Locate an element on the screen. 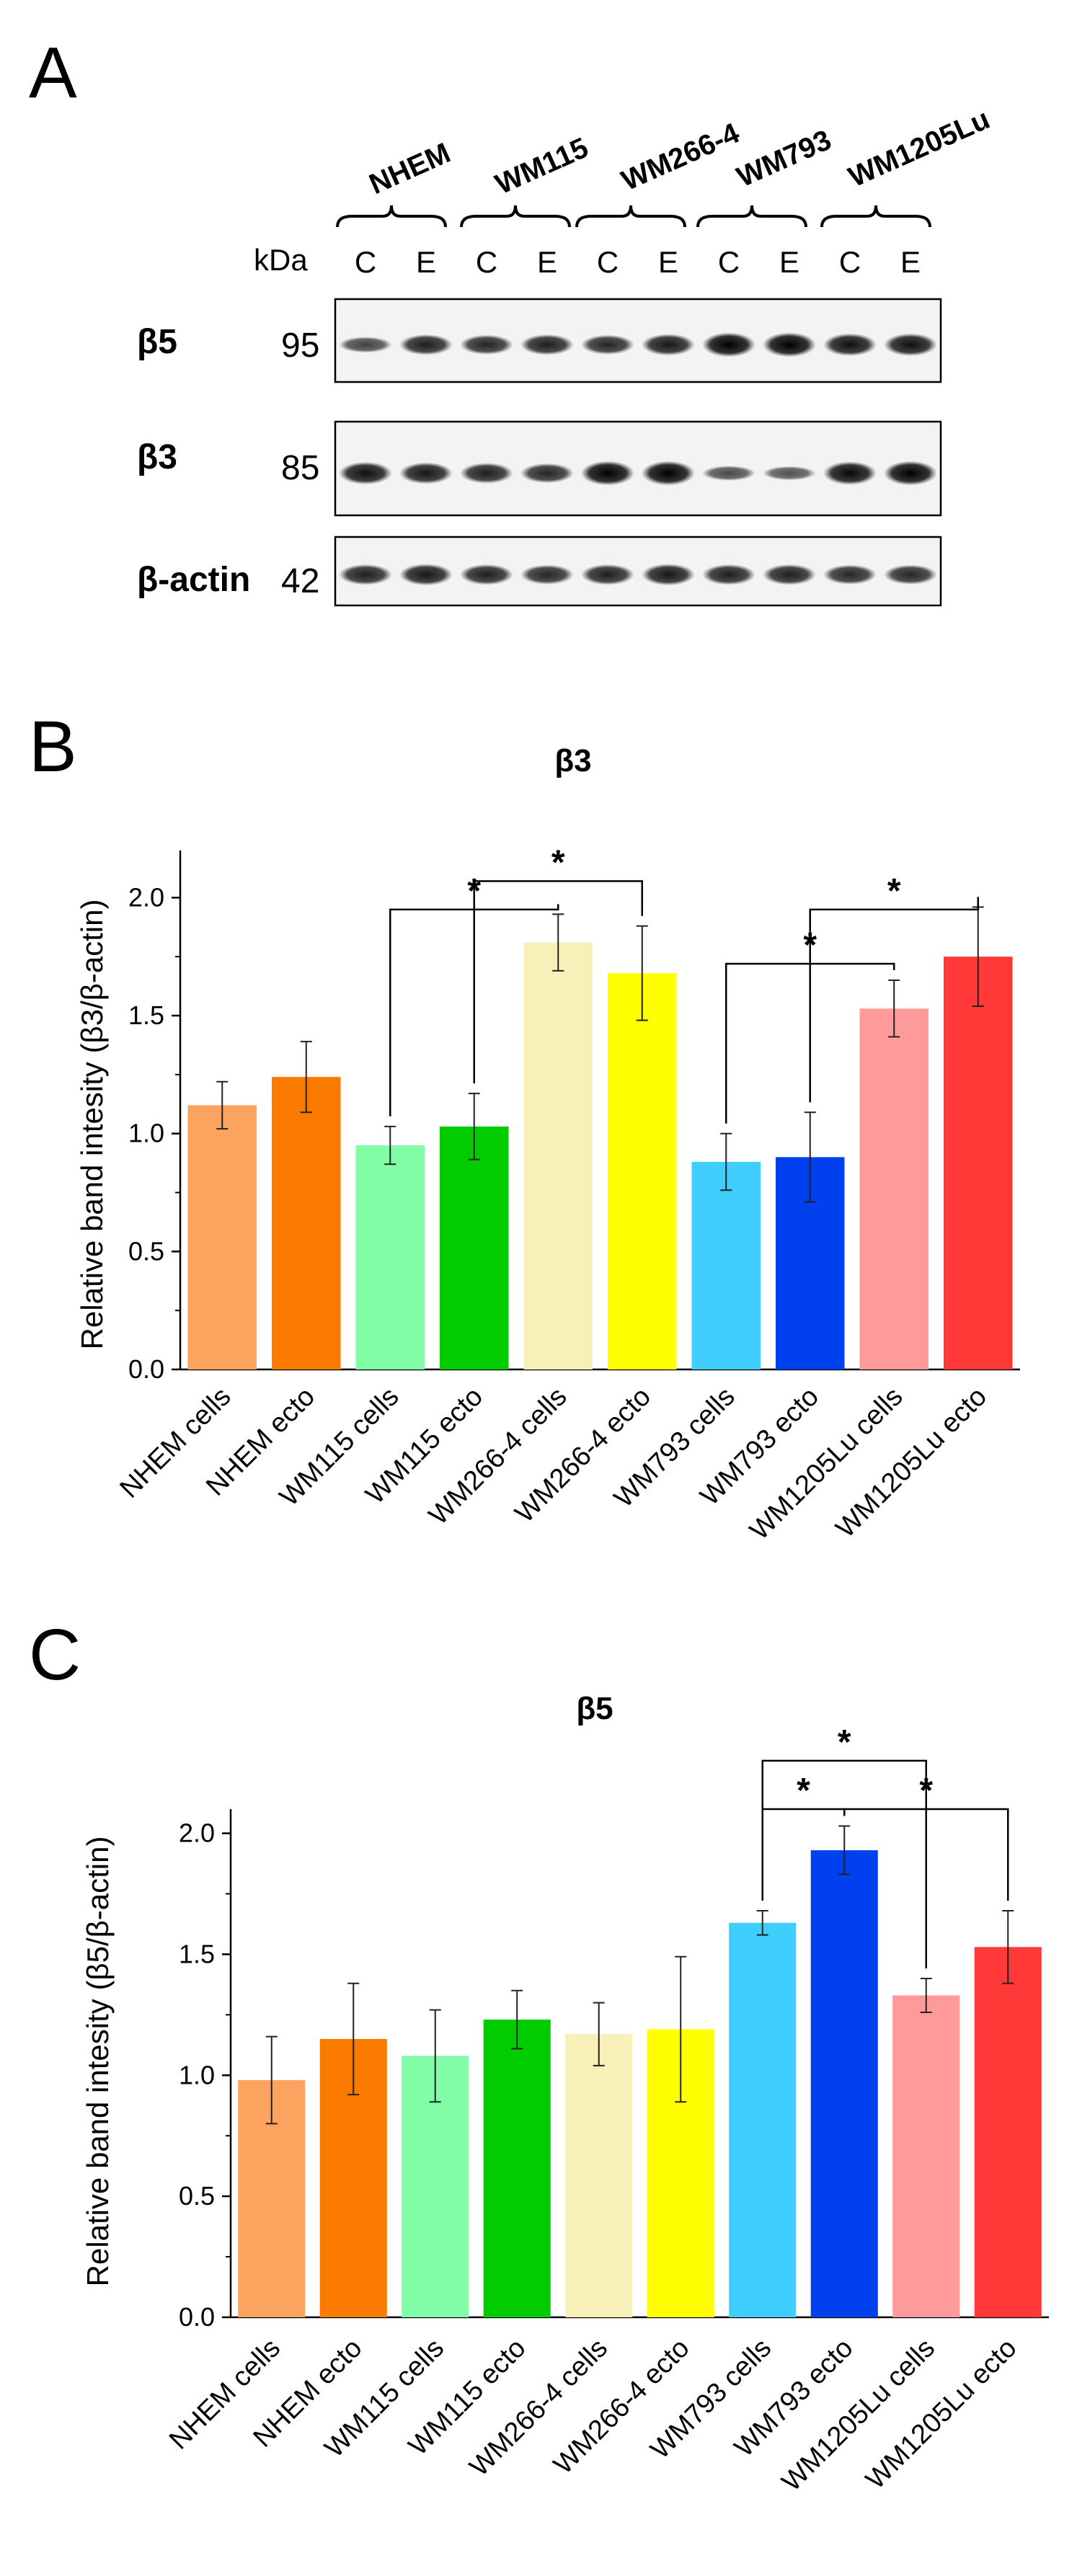 Image resolution: width=1077 pixels, height=2576 pixels. y-tick-label: 1.5 is located at coordinates (146, 1015).